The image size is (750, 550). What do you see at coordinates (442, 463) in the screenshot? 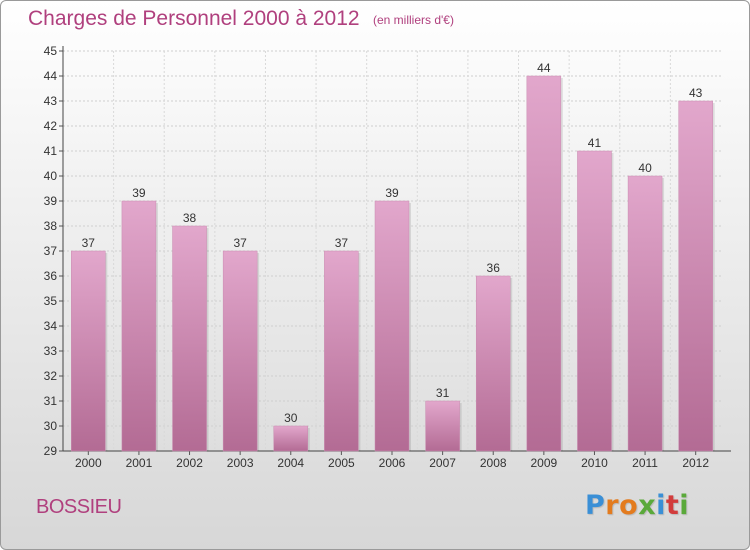
I see `x-tick-label: 2007` at bounding box center [442, 463].